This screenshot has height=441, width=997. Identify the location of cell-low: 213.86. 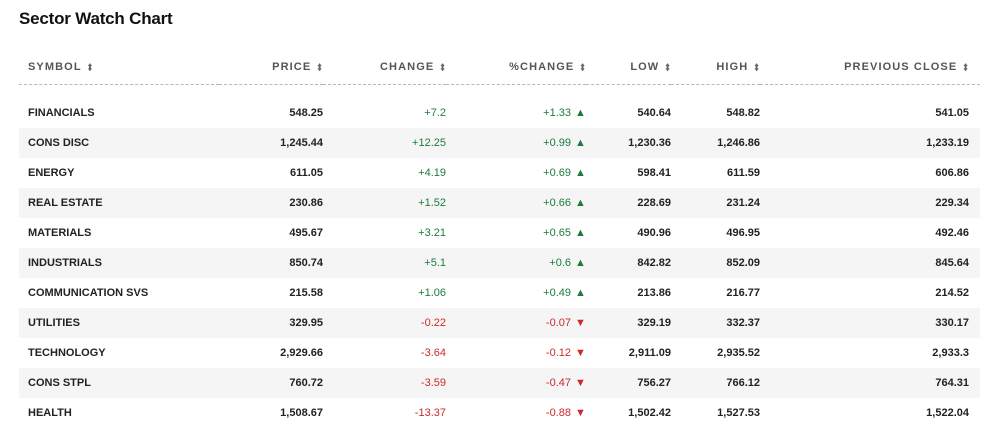
(654, 293).